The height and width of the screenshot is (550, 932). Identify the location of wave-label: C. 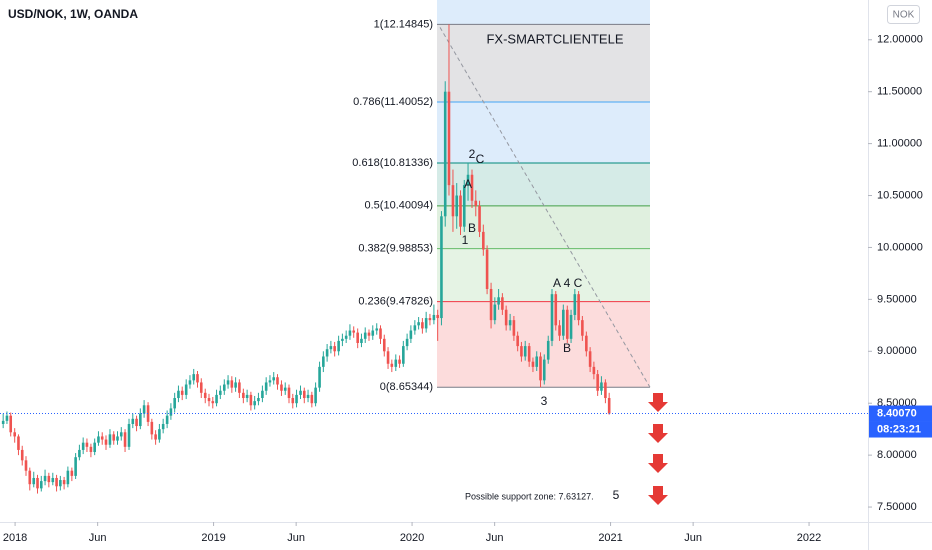
(480, 159).